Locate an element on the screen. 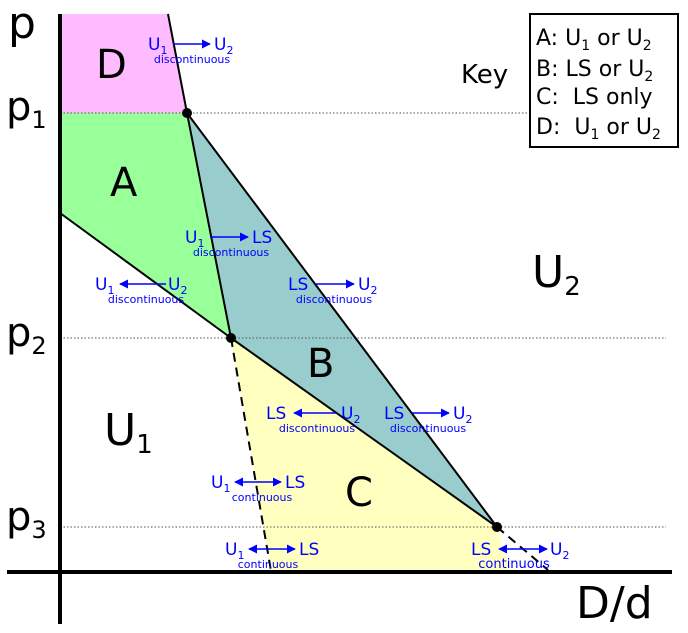 The image size is (688, 633). region-label-d: D is located at coordinates (111, 65).